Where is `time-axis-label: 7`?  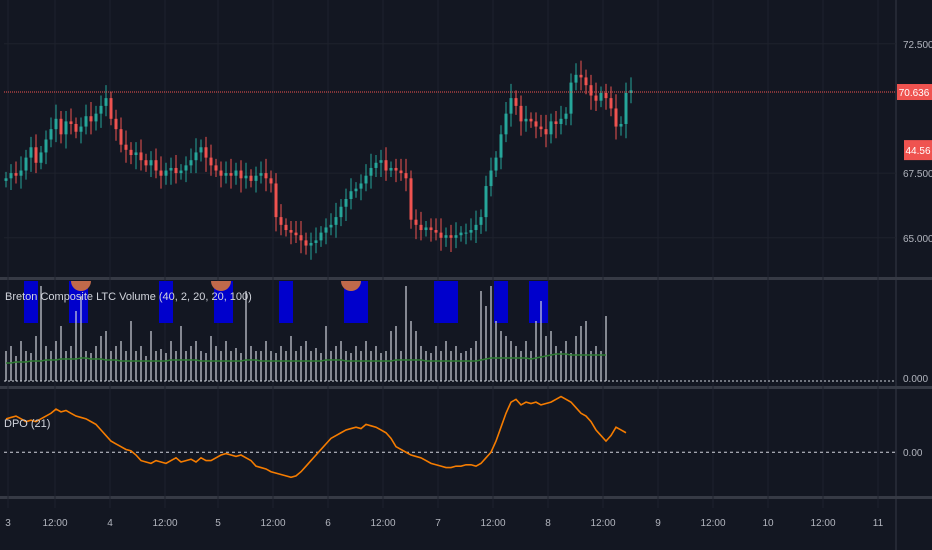 time-axis-label: 7 is located at coordinates (438, 523).